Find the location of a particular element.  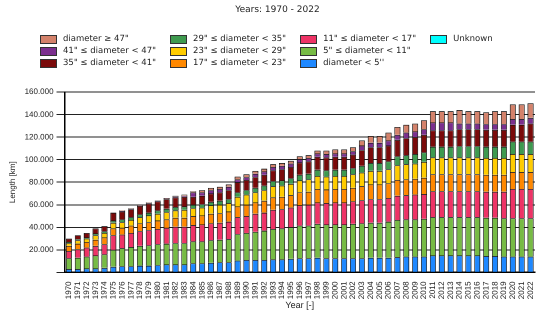

x-tick-label: 2014 is located at coordinates (459, 290).